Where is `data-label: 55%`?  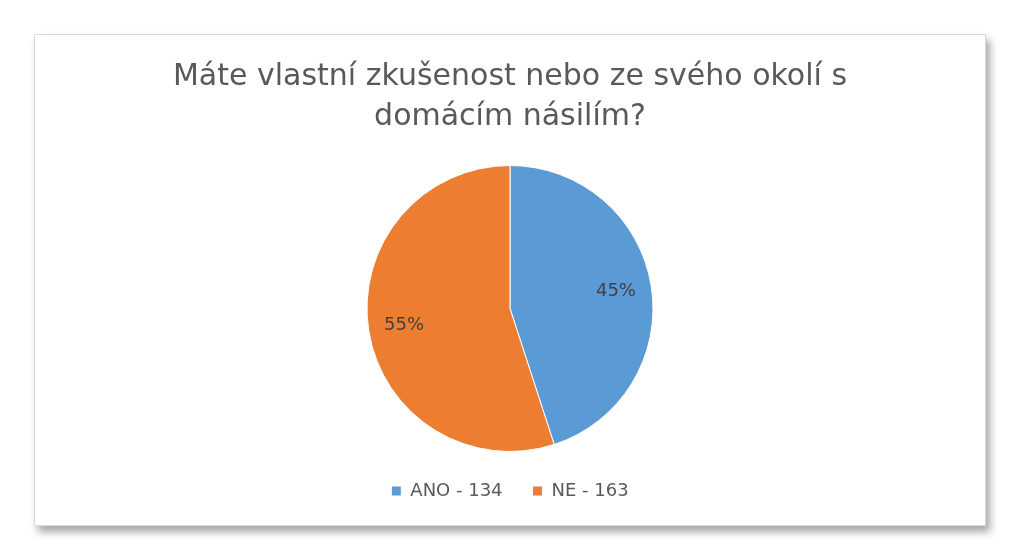 data-label: 55% is located at coordinates (404, 323).